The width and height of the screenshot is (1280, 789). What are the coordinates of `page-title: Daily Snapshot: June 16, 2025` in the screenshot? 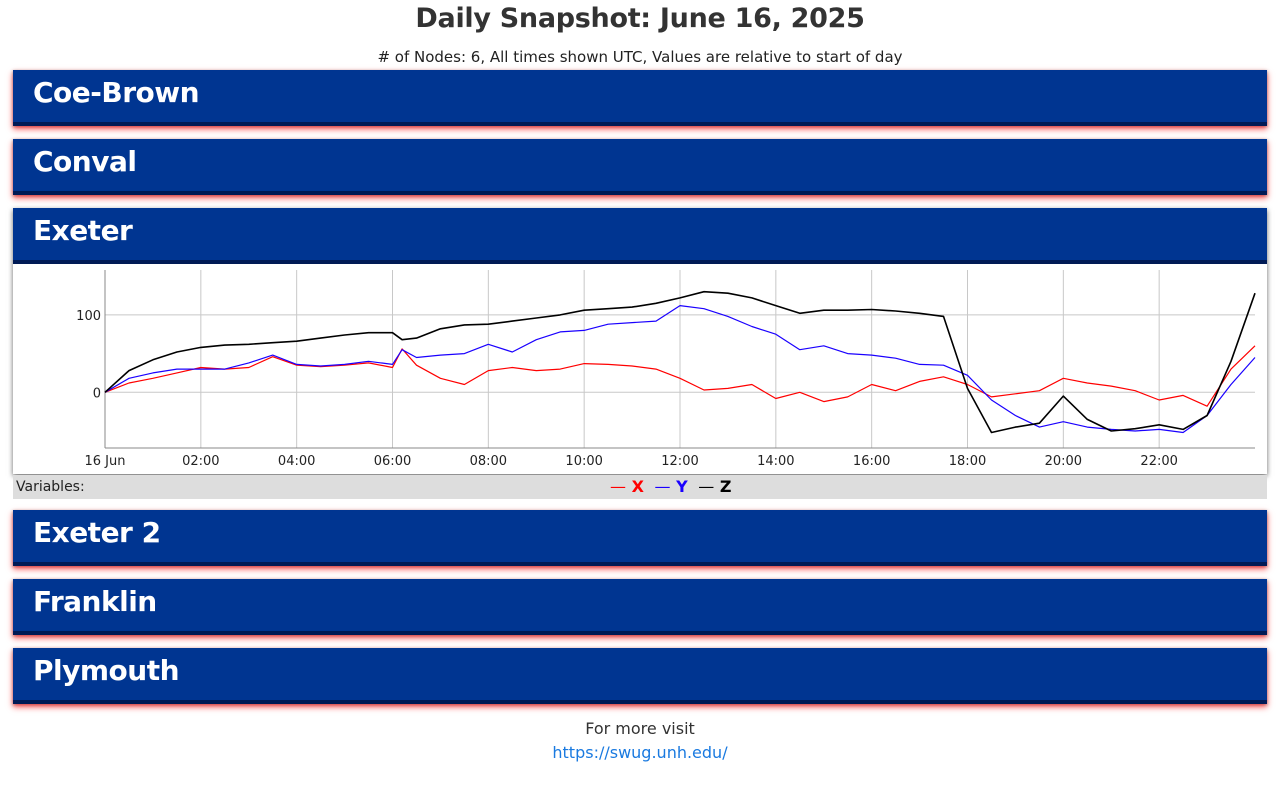 It's located at (640, 18).